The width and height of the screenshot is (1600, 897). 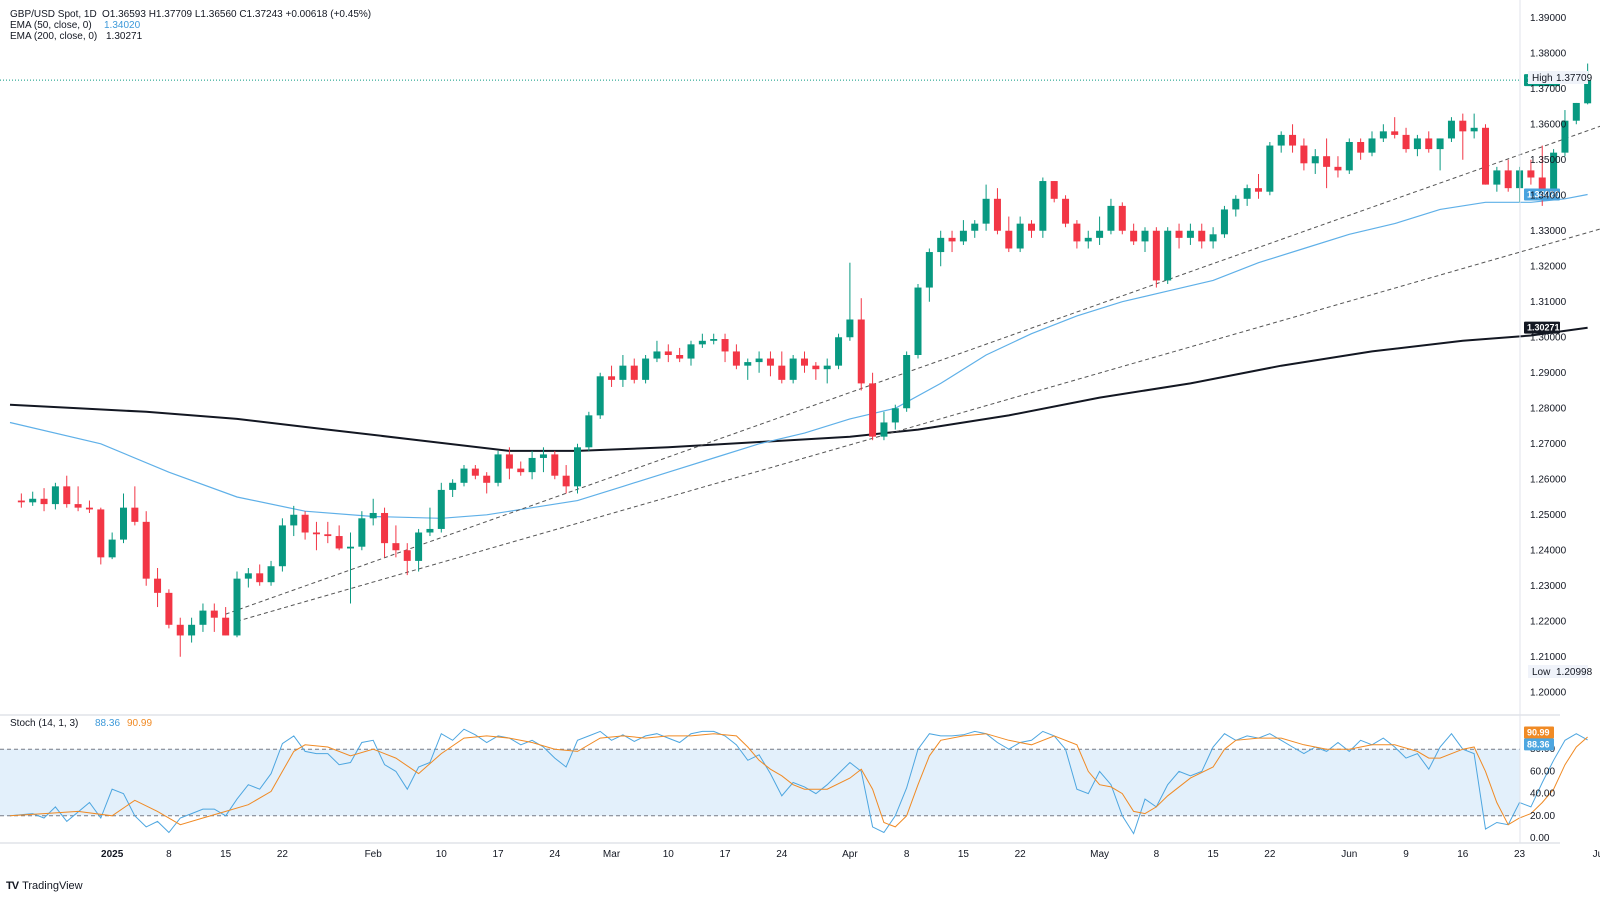 I want to click on time-tick-label: 10, so click(x=442, y=854).